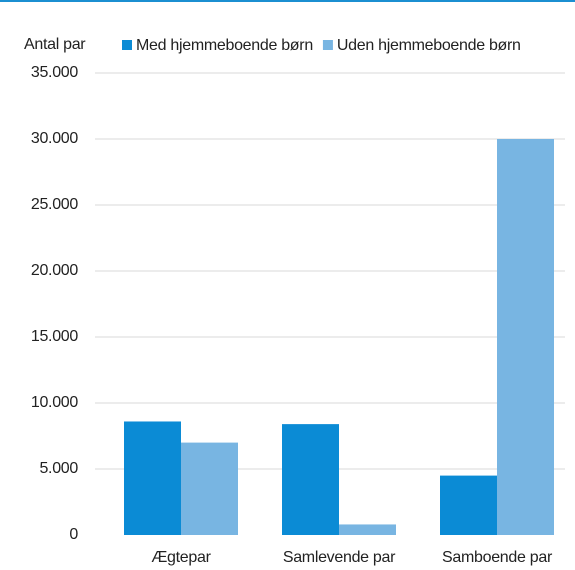 The image size is (575, 570). I want to click on y-tick-label: 15.000, so click(55, 336).